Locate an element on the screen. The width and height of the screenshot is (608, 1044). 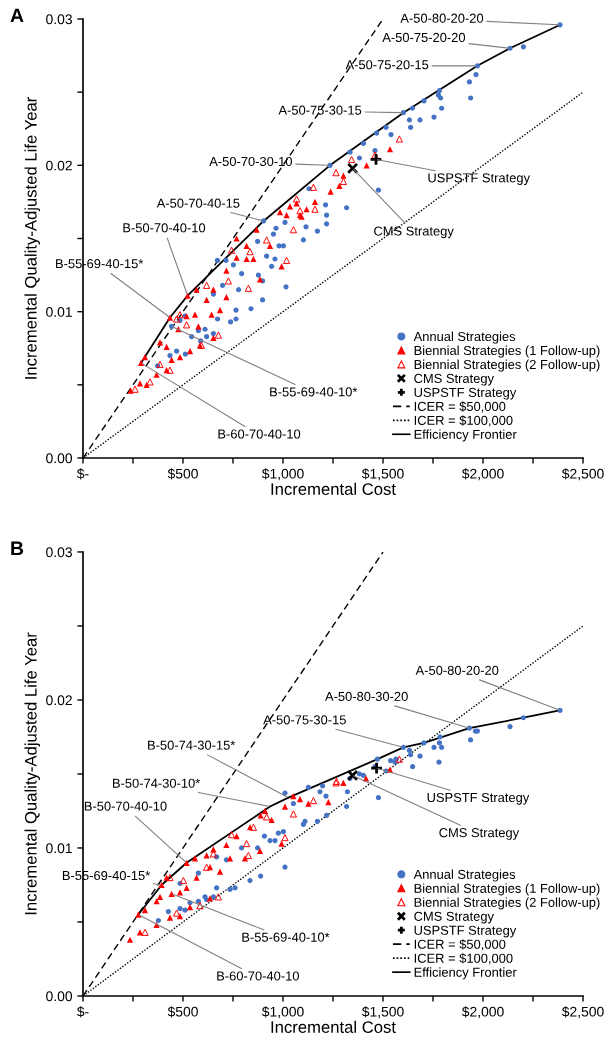
annotation: B-50-74-30-10* is located at coordinates (157, 783).